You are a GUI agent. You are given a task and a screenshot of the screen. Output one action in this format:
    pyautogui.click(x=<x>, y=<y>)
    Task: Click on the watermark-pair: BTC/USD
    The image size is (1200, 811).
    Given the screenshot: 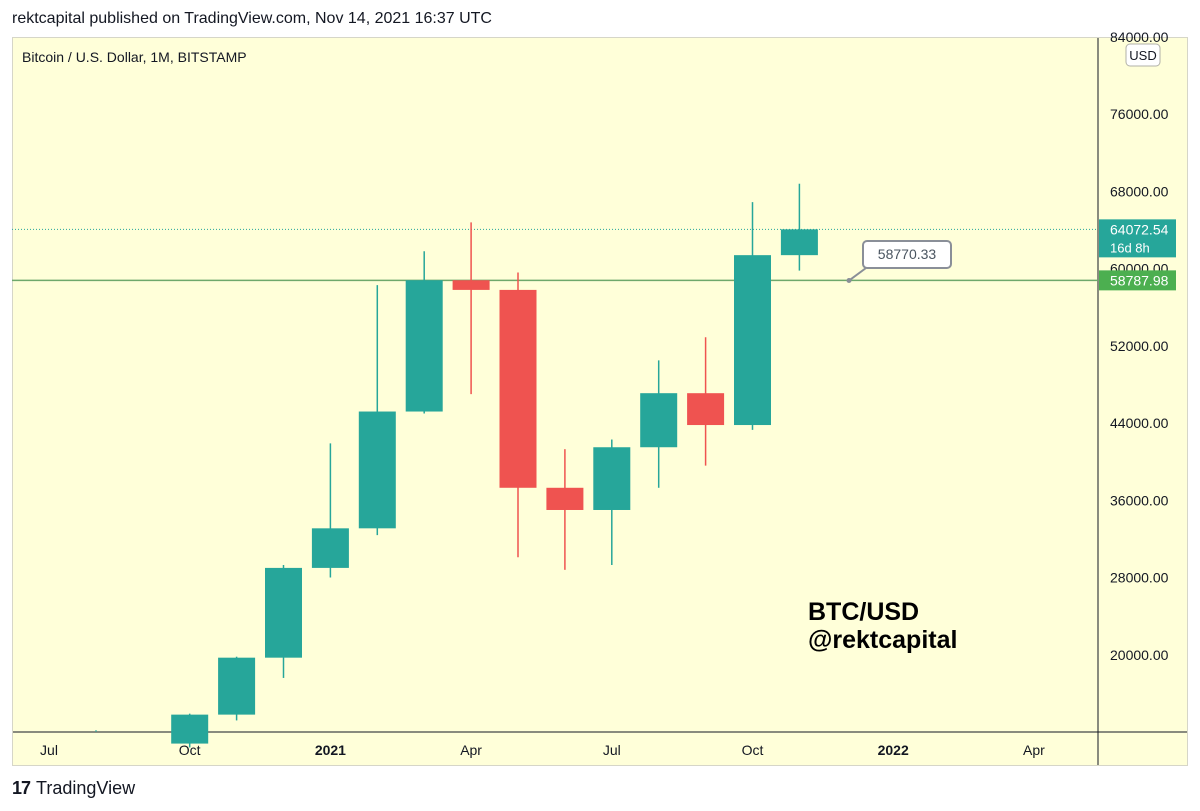 What is the action you would take?
    pyautogui.click(x=864, y=612)
    